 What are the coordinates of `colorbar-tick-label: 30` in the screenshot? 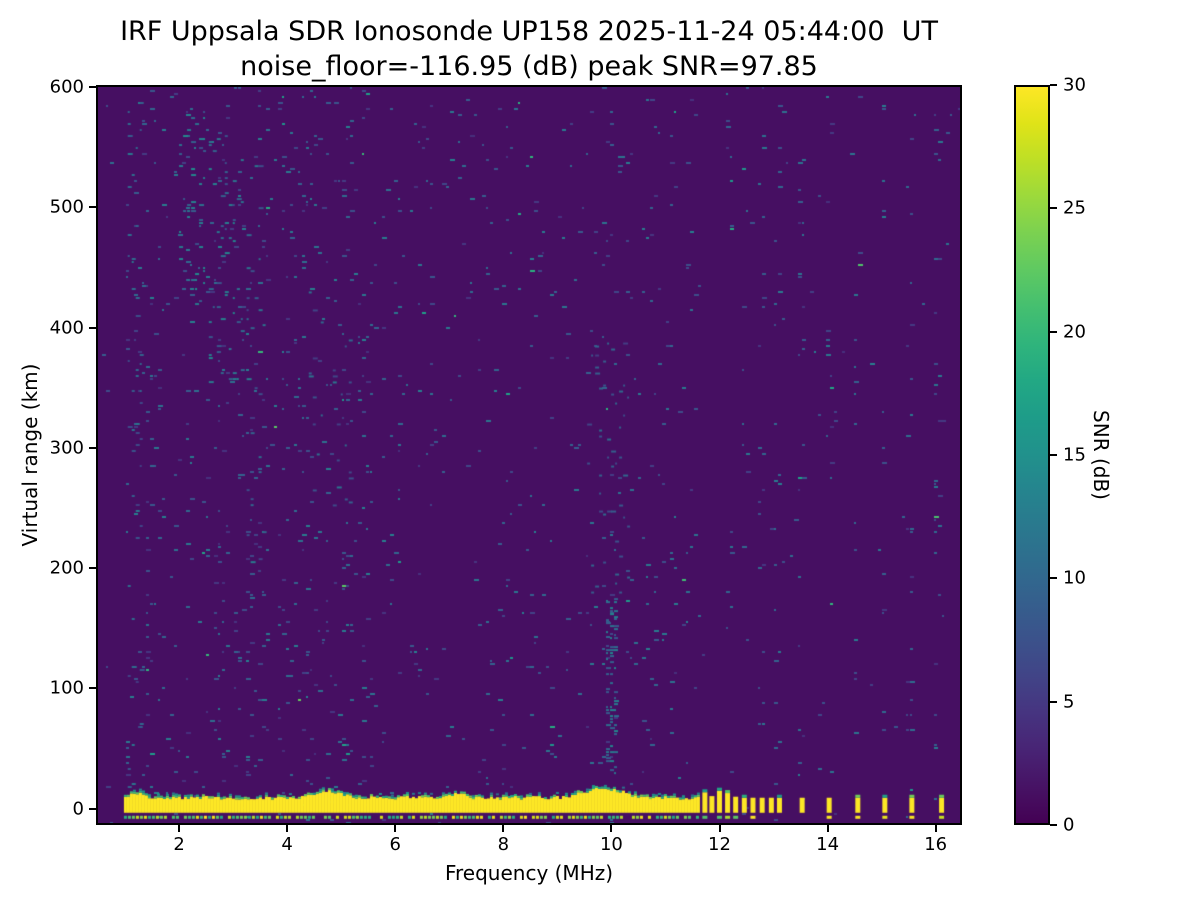 It's located at (1074, 85).